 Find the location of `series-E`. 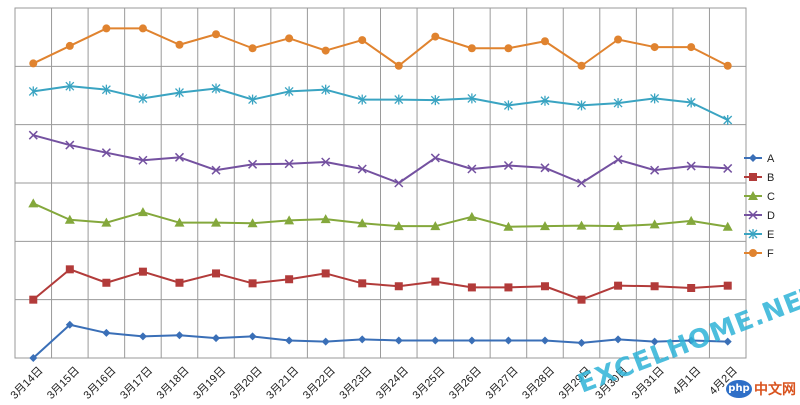

series-E is located at coordinates (380, 103).